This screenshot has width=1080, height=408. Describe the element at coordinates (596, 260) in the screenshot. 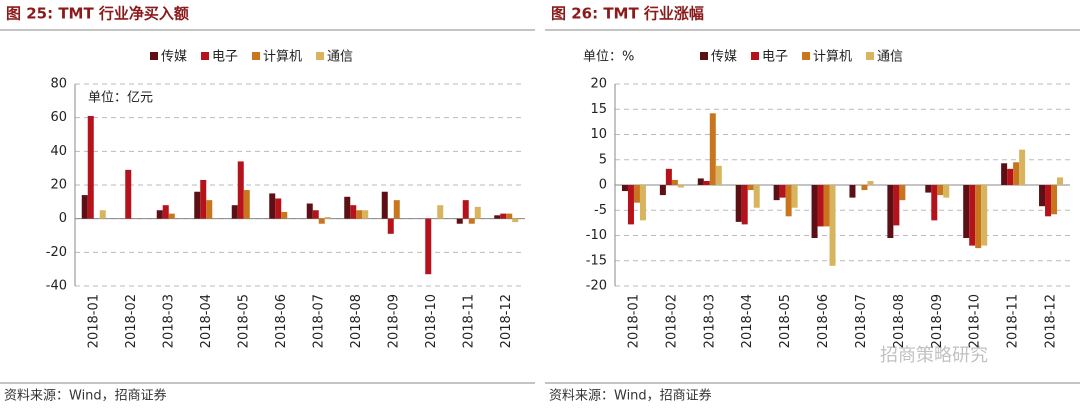

I see `y-tick-label: -15` at that location.